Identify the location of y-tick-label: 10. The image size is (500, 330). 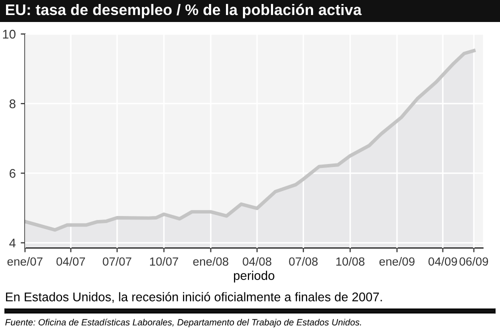
(9, 34).